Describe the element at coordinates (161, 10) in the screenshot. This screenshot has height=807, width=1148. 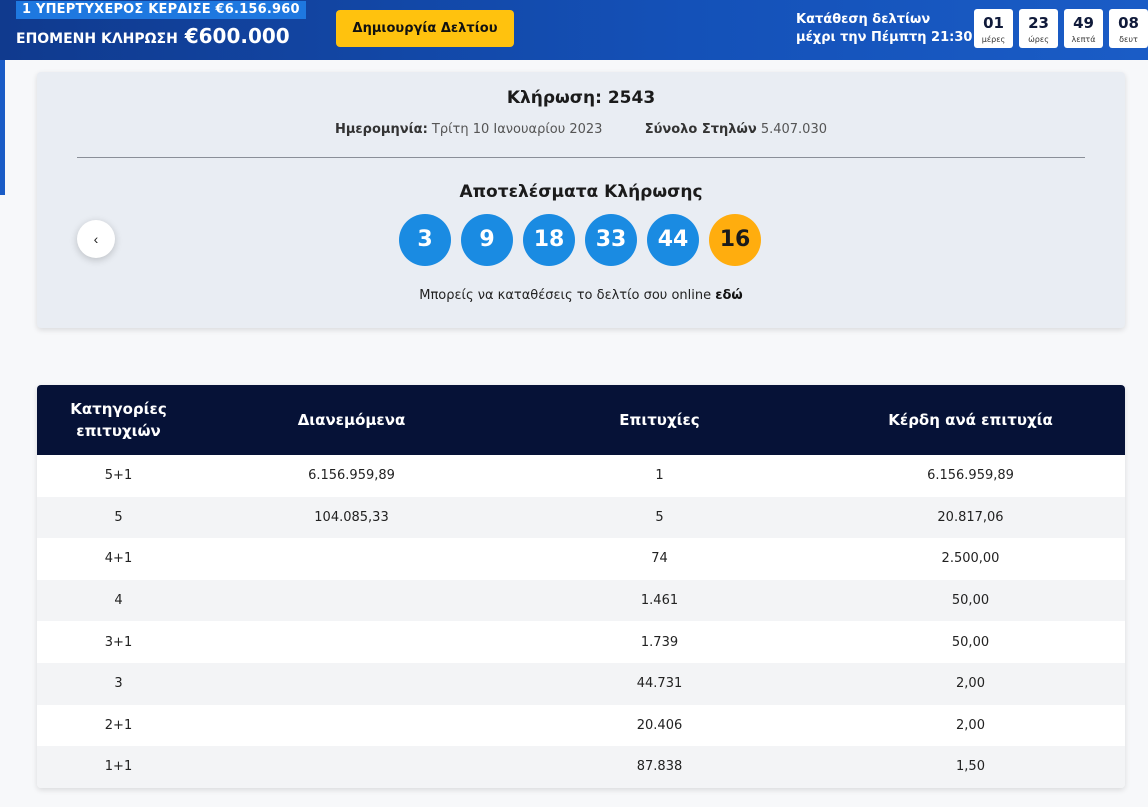
I see `winner-announcement: 1 ΥΠΕΡΤΥΧΕΡΟΣ ΚΕΡΔΙΣΕ €6.156.960` at that location.